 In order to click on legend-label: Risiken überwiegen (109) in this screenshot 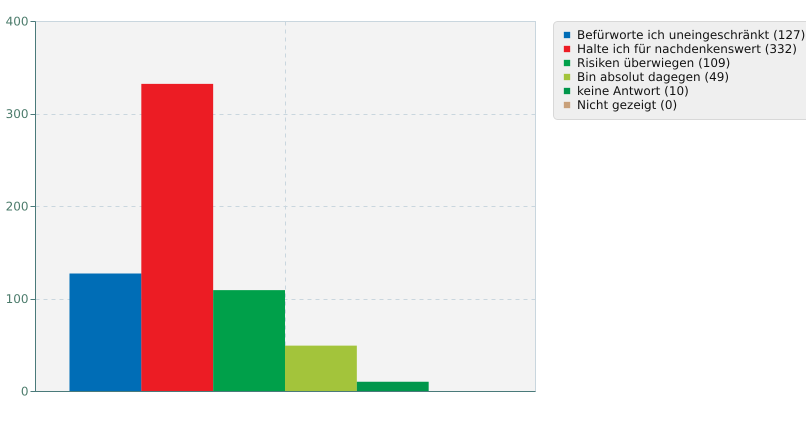, I will do `click(653, 63)`.